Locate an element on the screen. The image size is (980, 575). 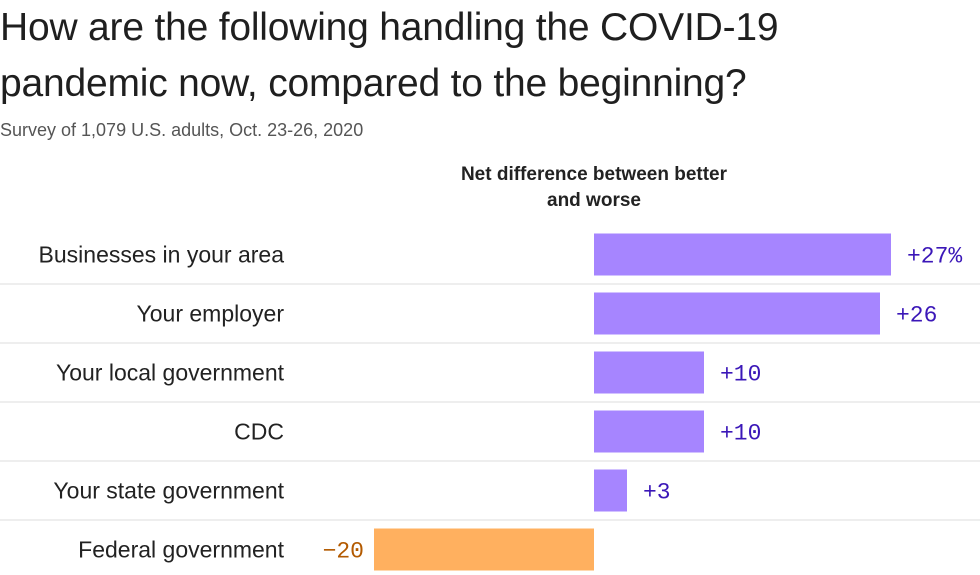
value-label: +3 is located at coordinates (657, 493).